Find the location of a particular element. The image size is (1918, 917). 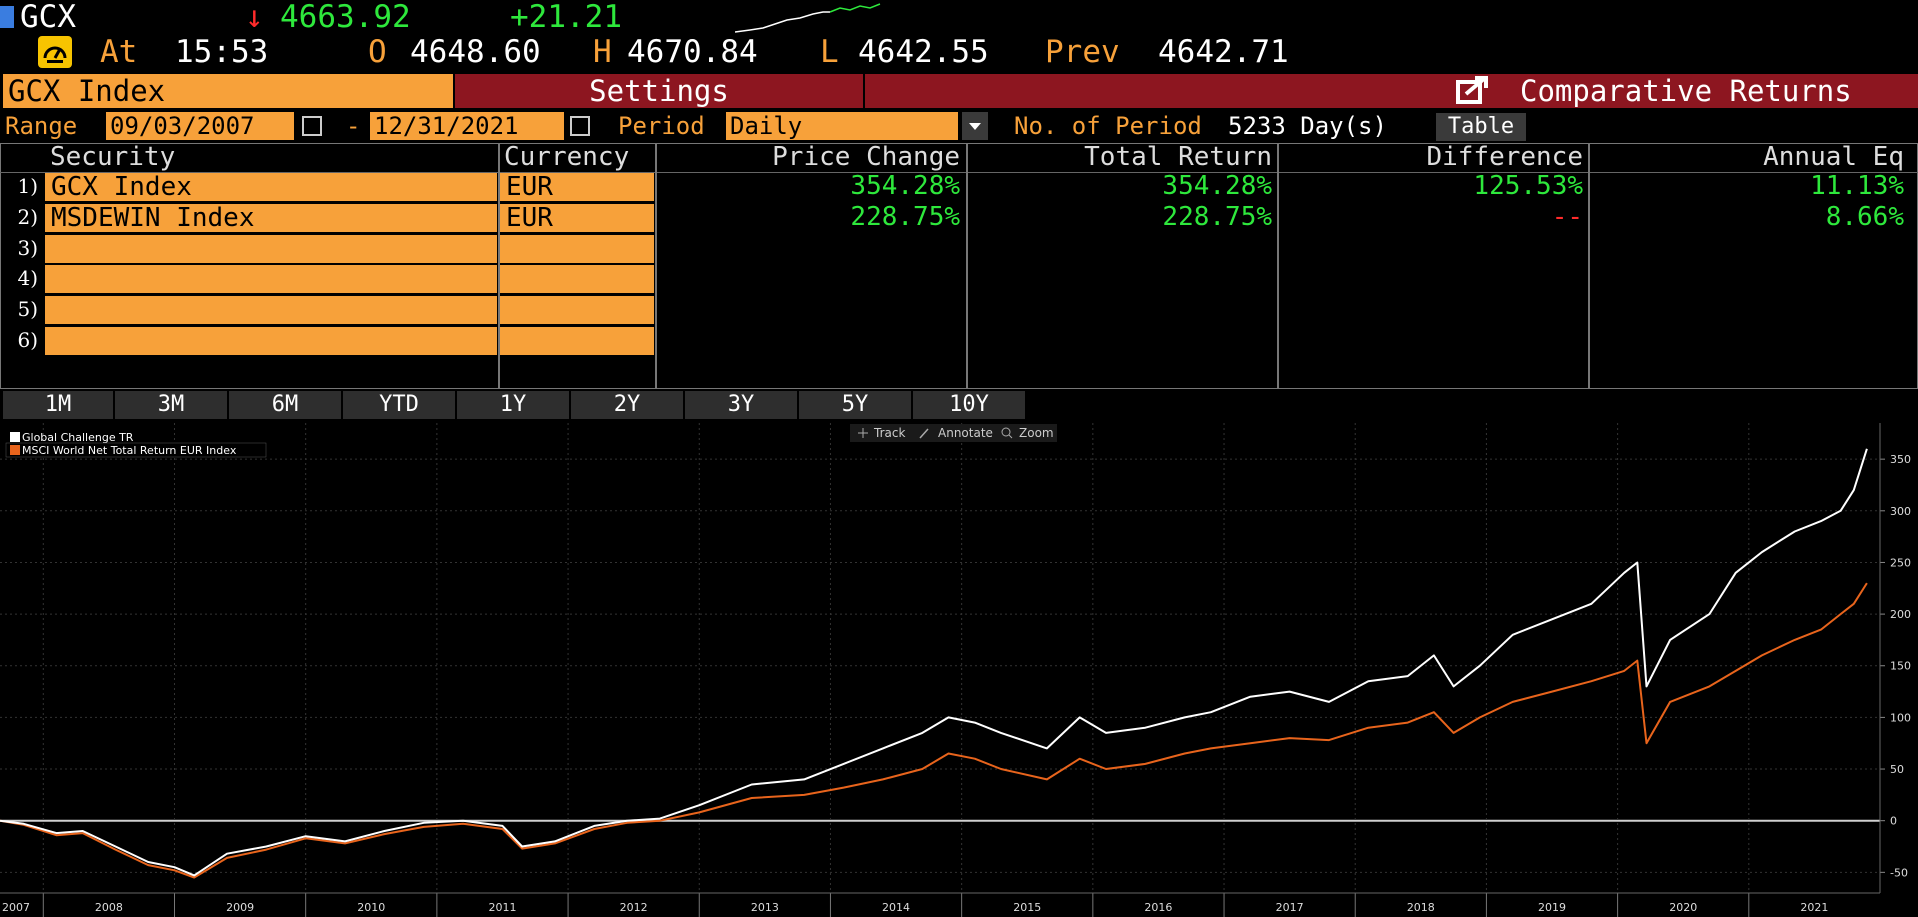

num-period-value: 5233 Day(s) is located at coordinates (1307, 126).